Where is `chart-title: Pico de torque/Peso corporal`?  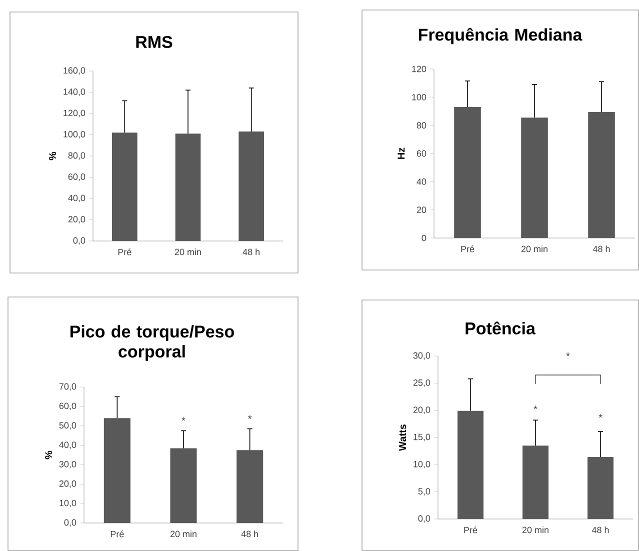
chart-title: Pico de torque/Peso corporal is located at coordinates (152, 343).